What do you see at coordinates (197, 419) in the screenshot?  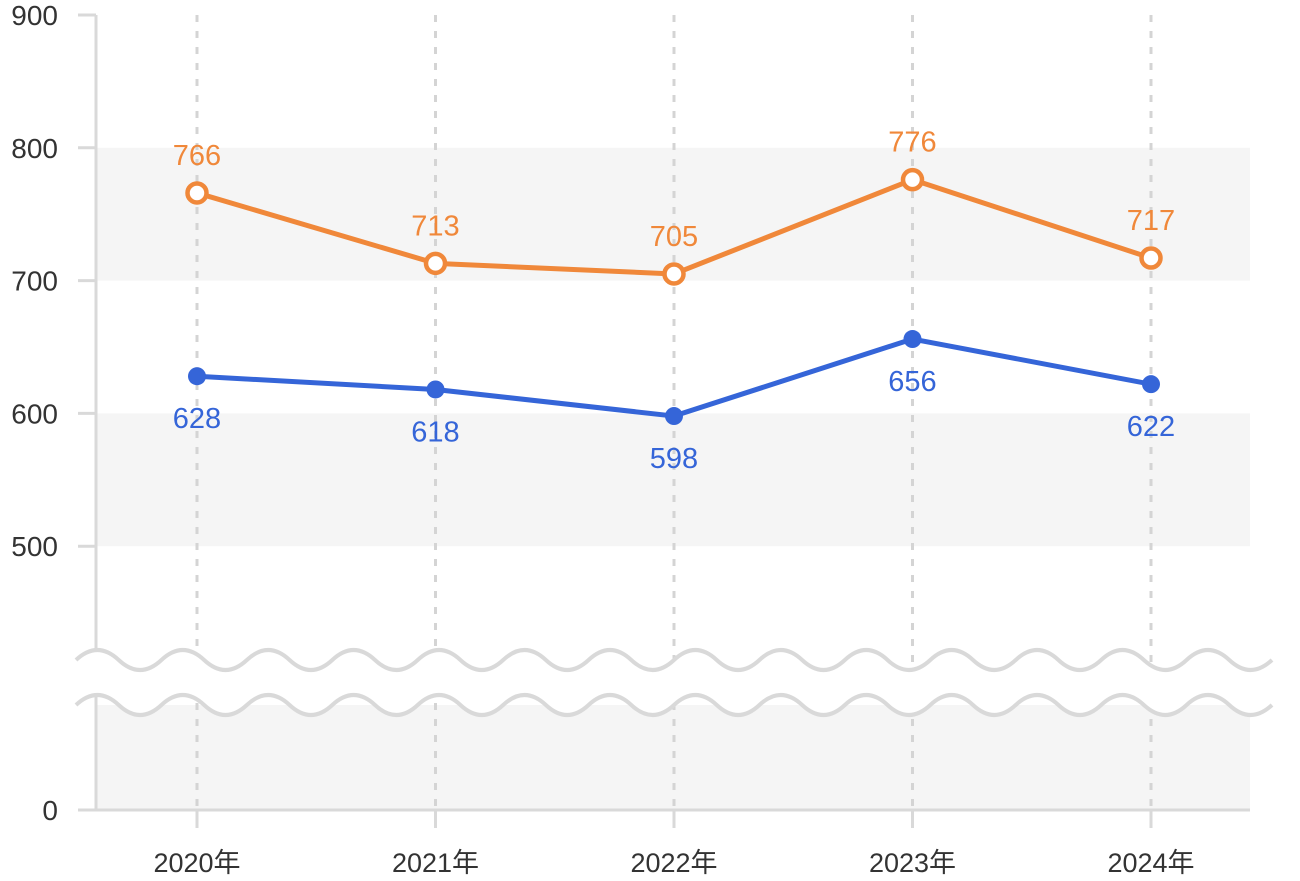 I see `data-label: 628` at bounding box center [197, 419].